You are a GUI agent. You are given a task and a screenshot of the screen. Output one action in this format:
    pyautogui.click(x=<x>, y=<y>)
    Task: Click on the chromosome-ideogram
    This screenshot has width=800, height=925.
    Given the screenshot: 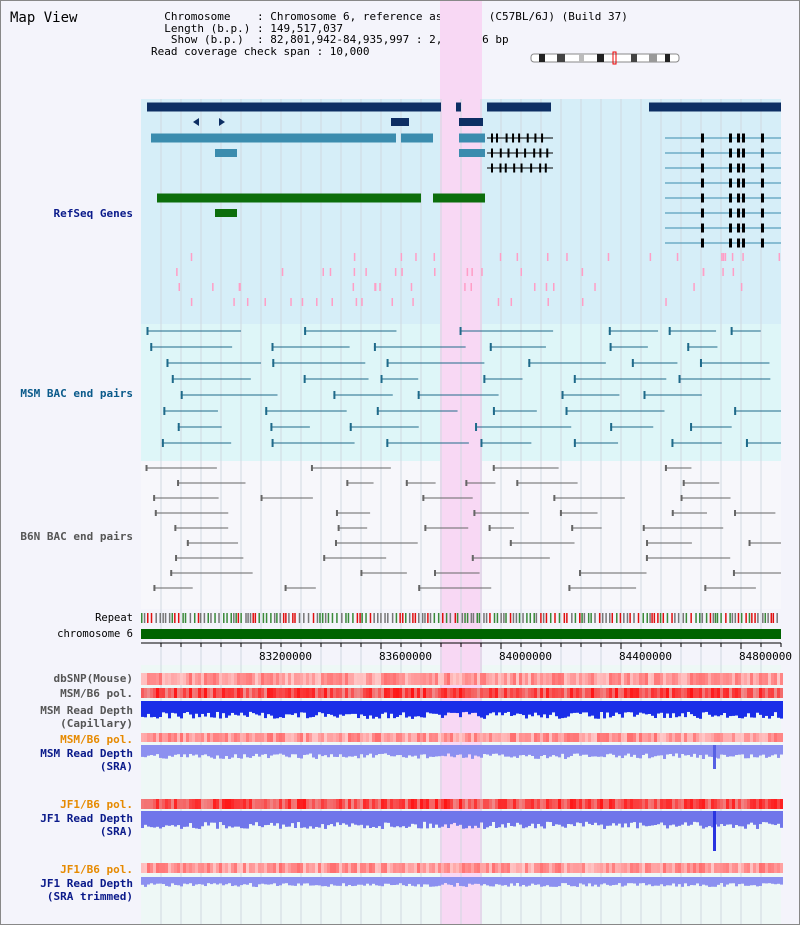 What is the action you would take?
    pyautogui.click(x=605, y=58)
    